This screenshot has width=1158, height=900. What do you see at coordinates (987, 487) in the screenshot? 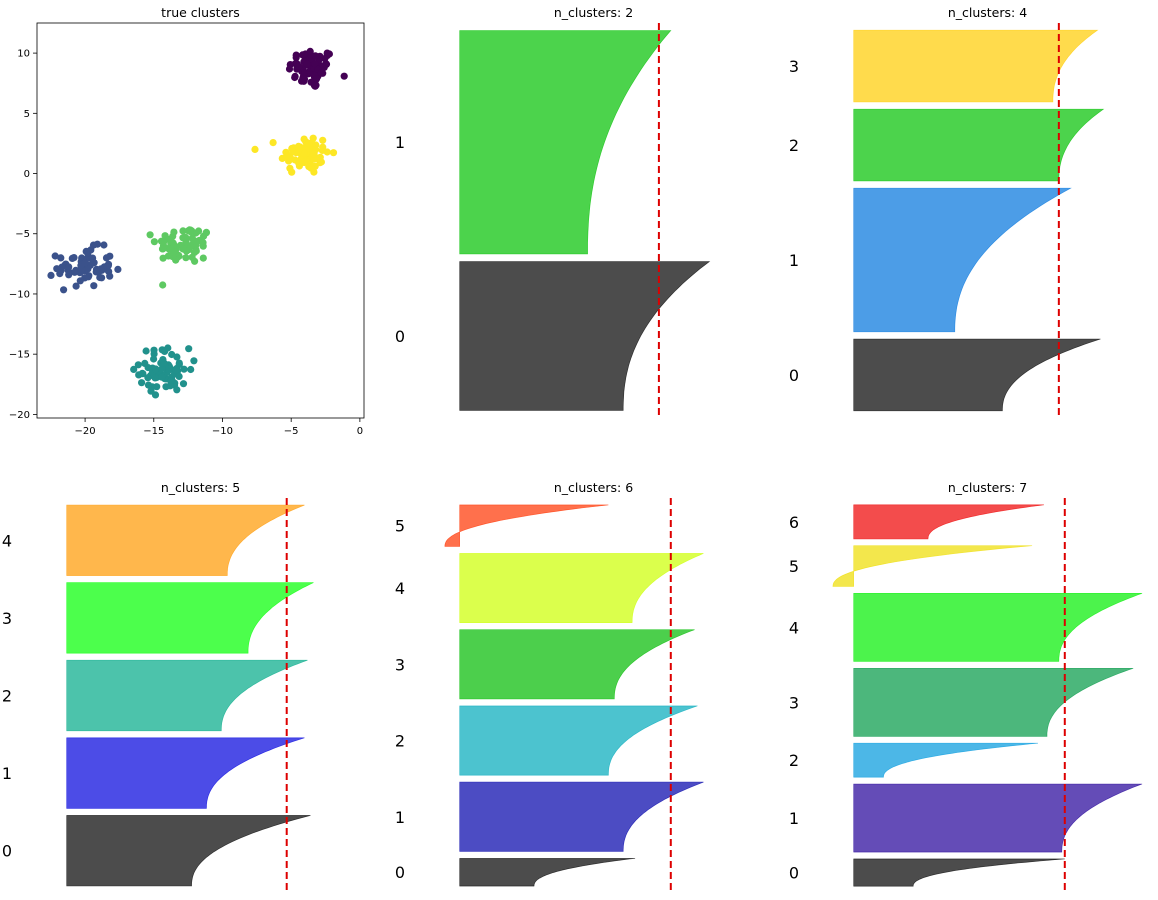
I see `chart-title: n_clusters: 7` at bounding box center [987, 487].